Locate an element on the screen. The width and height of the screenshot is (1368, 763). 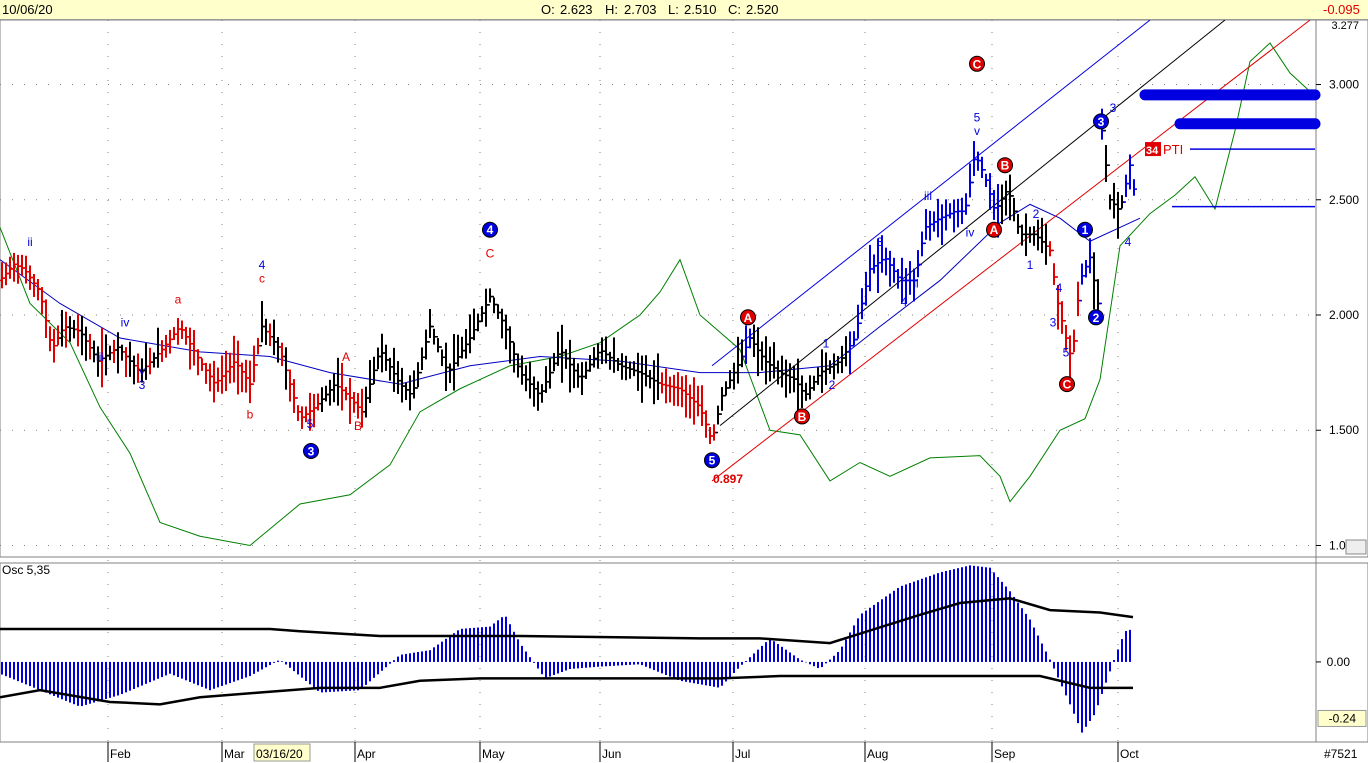
month-label: Jun is located at coordinates (611, 754).